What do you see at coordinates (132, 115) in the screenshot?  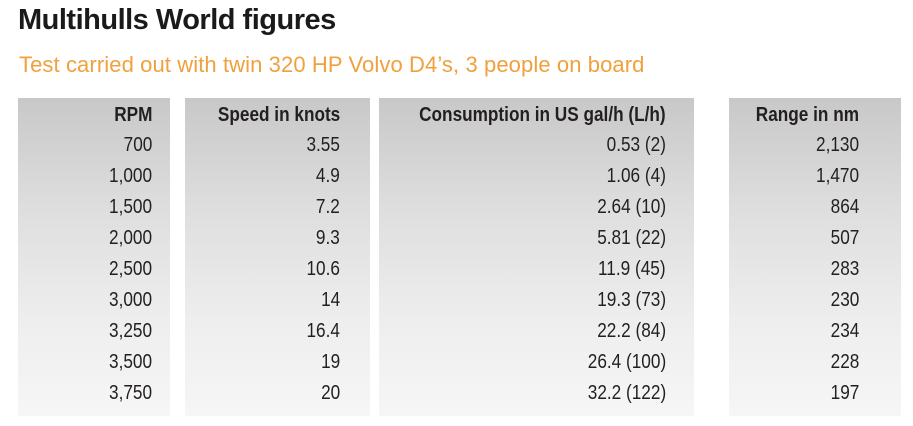 I see `header-rpm: RPM` at bounding box center [132, 115].